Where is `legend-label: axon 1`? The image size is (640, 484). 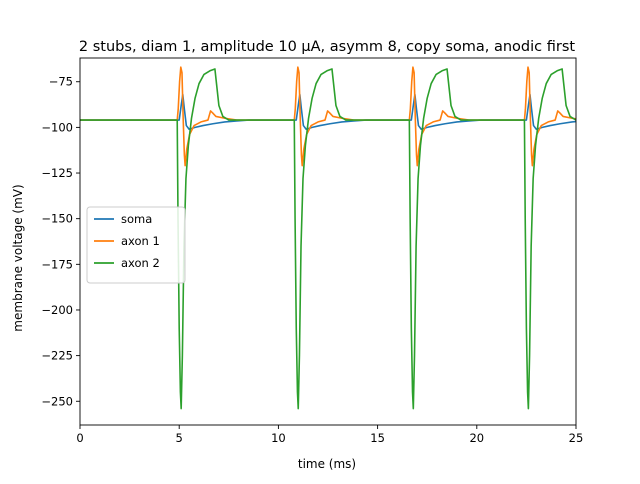
legend-label: axon 1 is located at coordinates (140, 241).